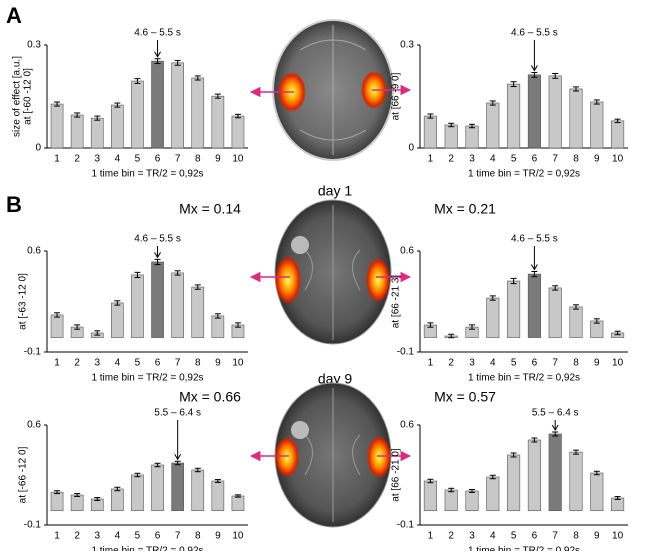 Image resolution: width=665 pixels, height=551 pixels. What do you see at coordinates (210, 397) in the screenshot?
I see `chart-title: Mx = 0.66` at bounding box center [210, 397].